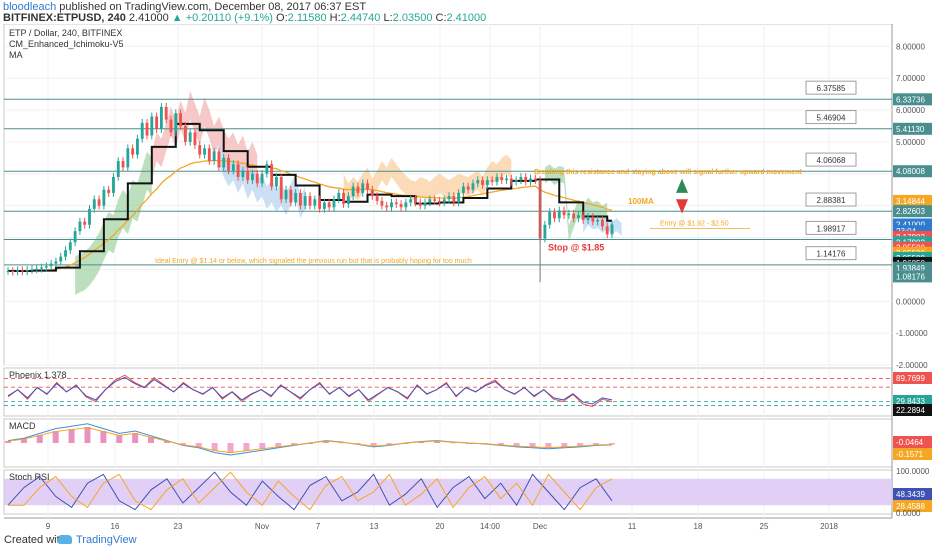 The width and height of the screenshot is (932, 550). What do you see at coordinates (310, 390) in the screenshot?
I see `phoenix-line-blue` at bounding box center [310, 390].